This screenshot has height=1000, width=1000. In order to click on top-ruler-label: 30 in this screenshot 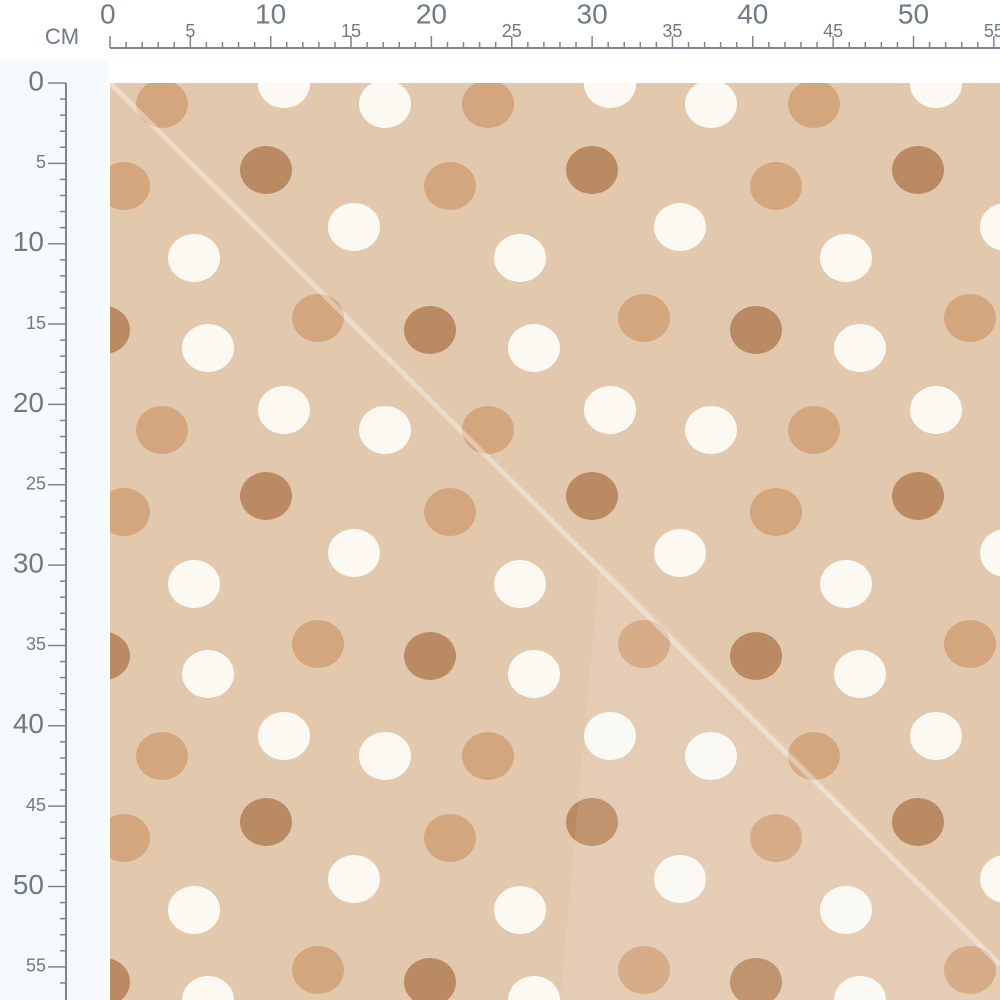, I will do `click(592, 14)`.